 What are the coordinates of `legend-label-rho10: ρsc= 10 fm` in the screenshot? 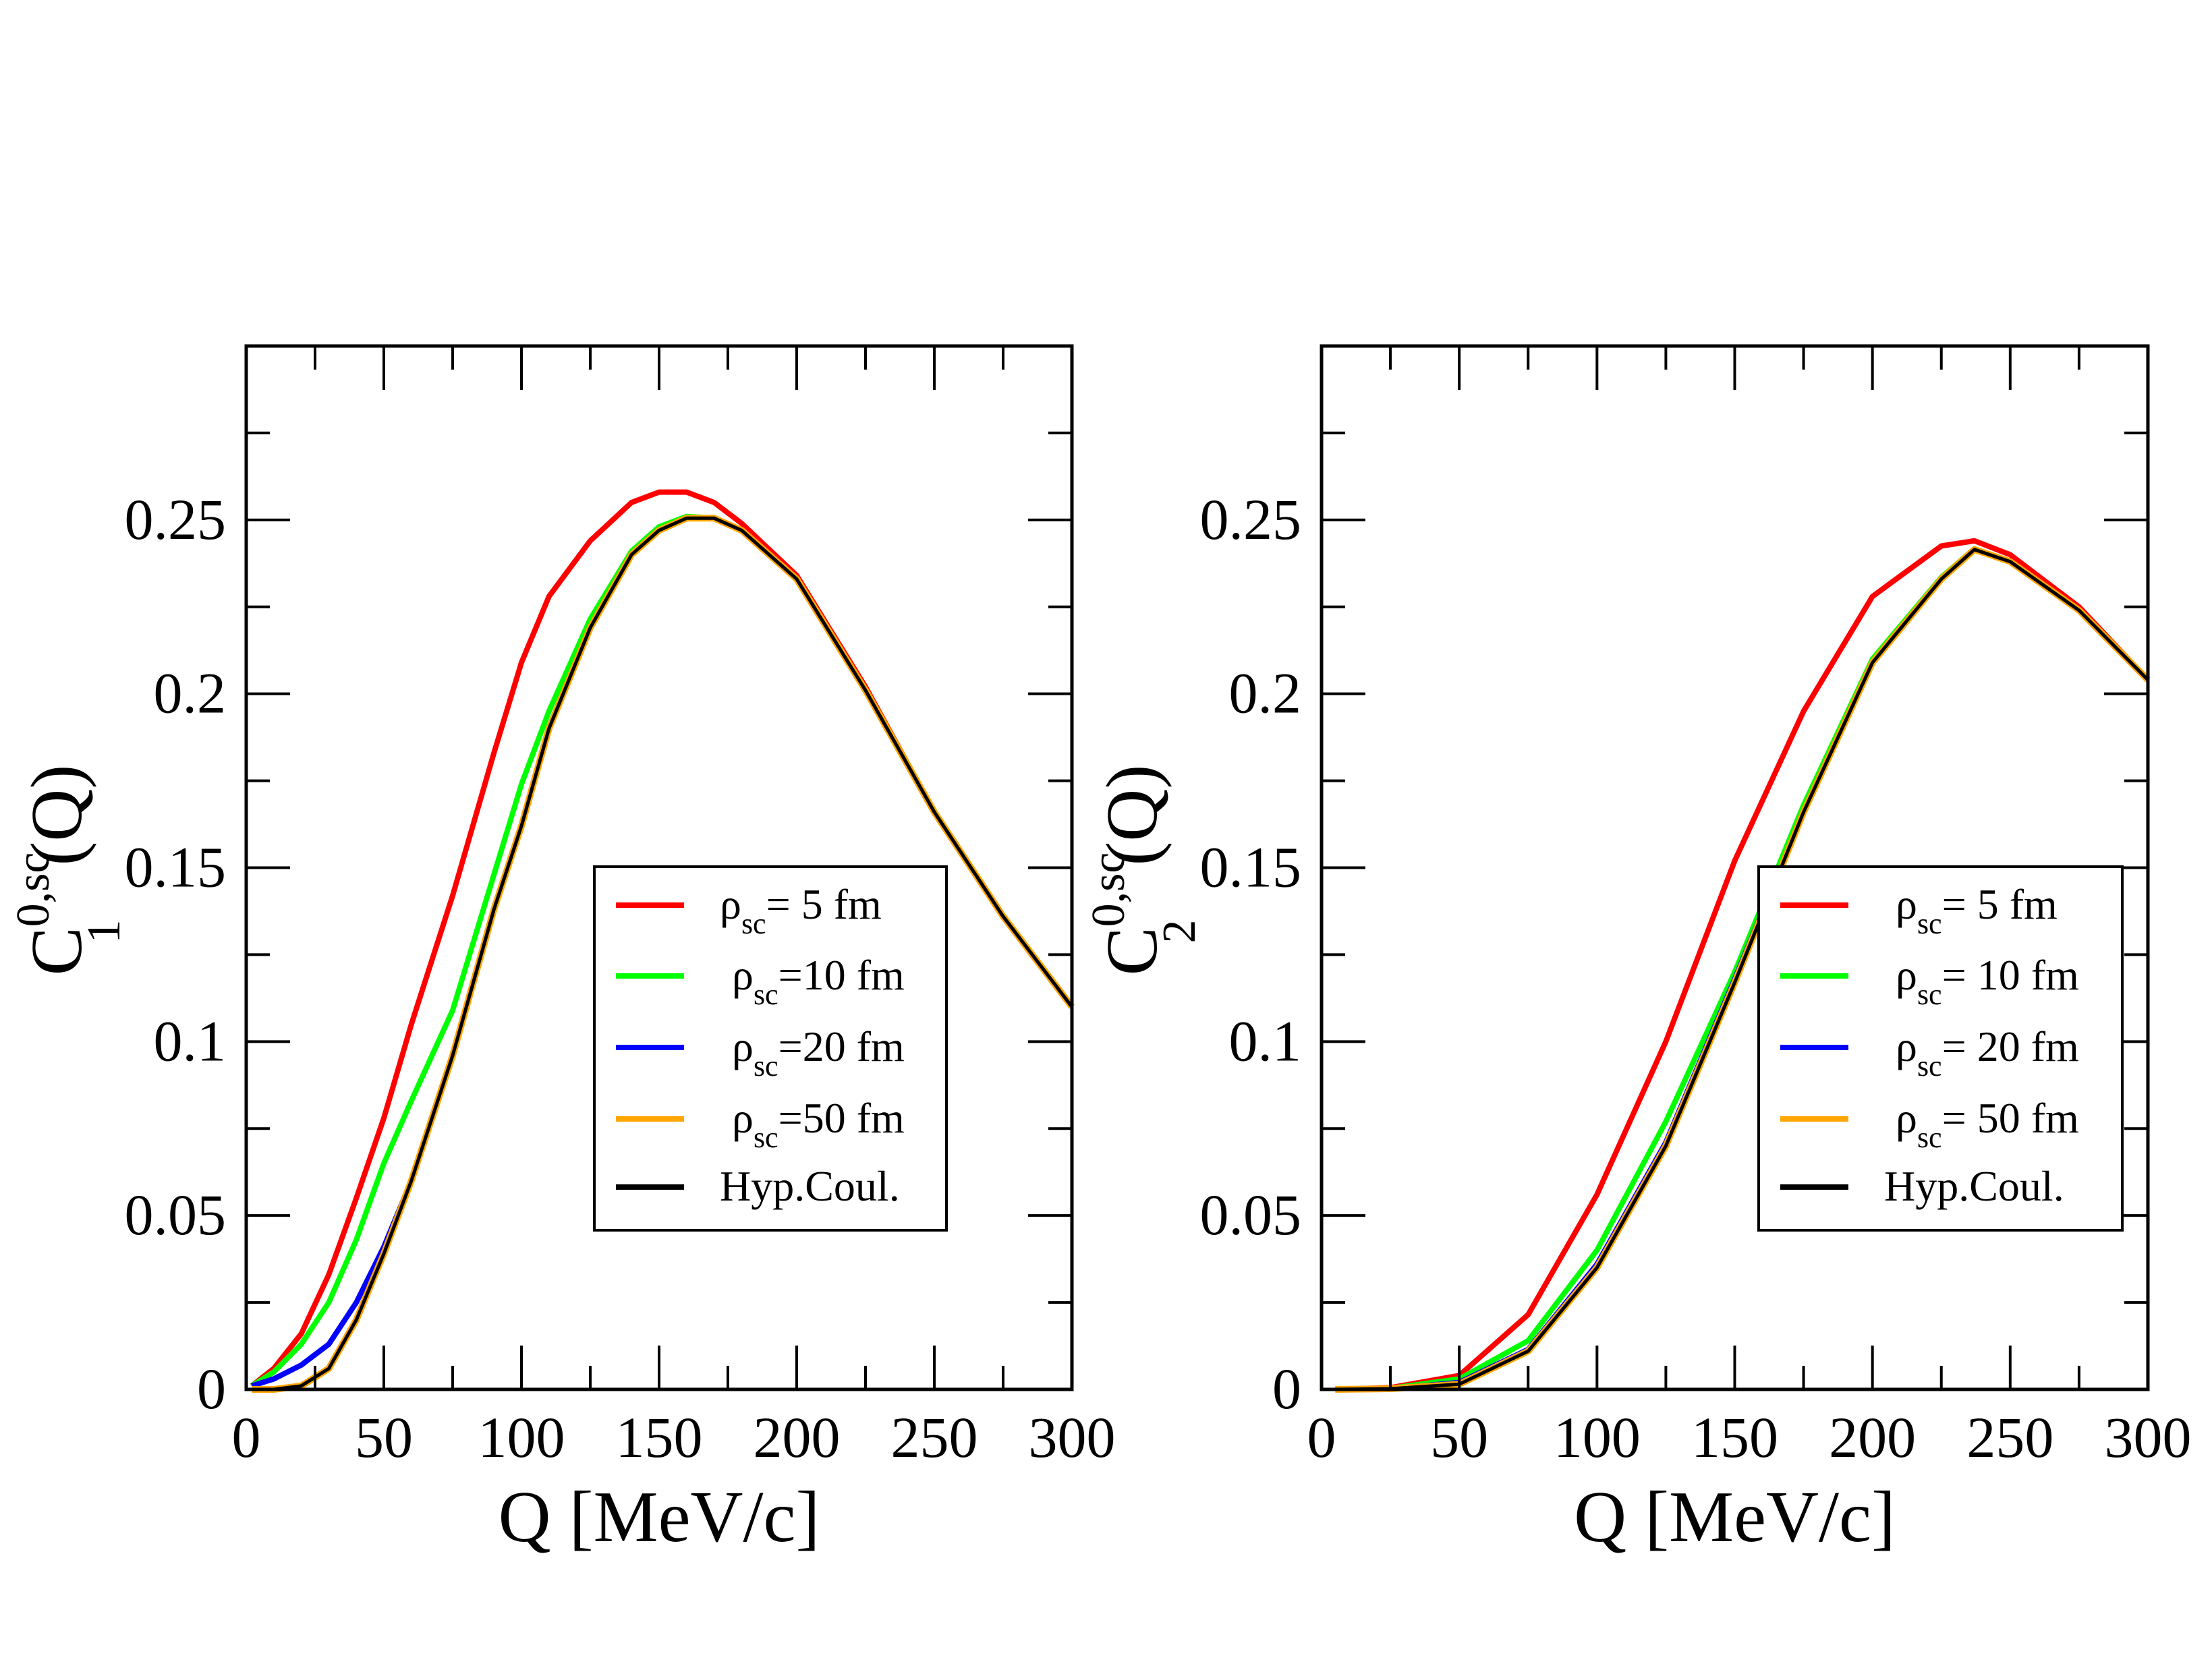 It's located at (1988, 981).